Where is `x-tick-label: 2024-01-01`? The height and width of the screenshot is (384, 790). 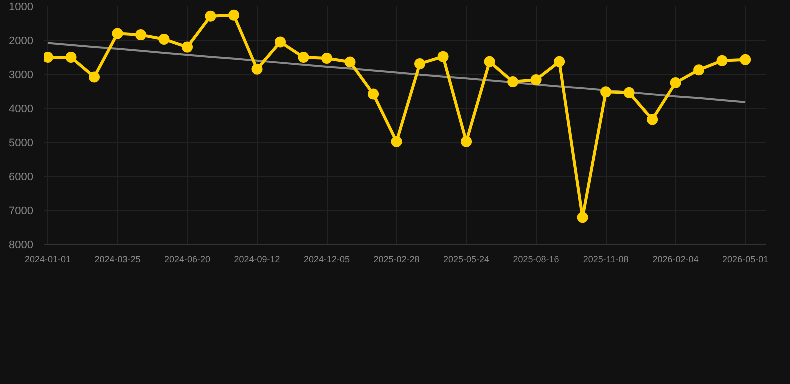 x-tick-label: 2024-01-01 is located at coordinates (48, 259).